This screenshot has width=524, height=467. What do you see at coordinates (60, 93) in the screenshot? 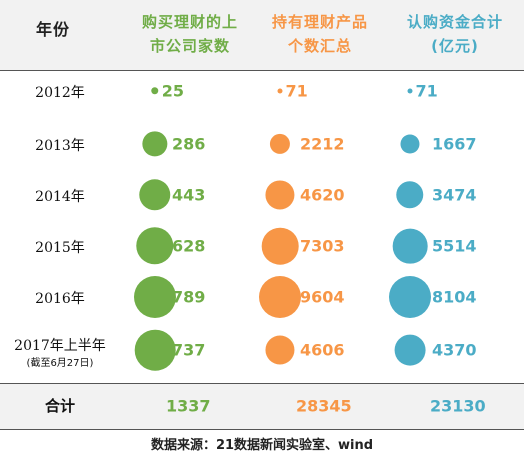
I see `row-year: 2012年` at bounding box center [60, 93].